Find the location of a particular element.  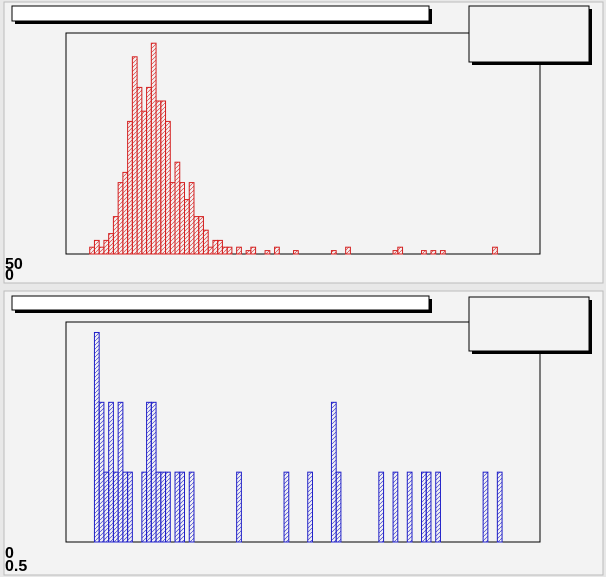

y-tick-label: 0.5 is located at coordinates (16, 566).